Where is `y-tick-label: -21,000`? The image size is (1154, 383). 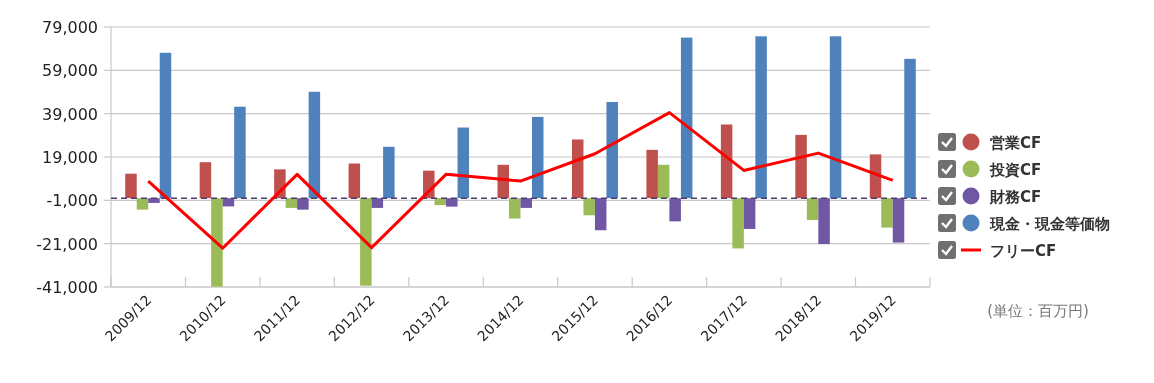 y-tick-label: -21,000 is located at coordinates (67, 244).